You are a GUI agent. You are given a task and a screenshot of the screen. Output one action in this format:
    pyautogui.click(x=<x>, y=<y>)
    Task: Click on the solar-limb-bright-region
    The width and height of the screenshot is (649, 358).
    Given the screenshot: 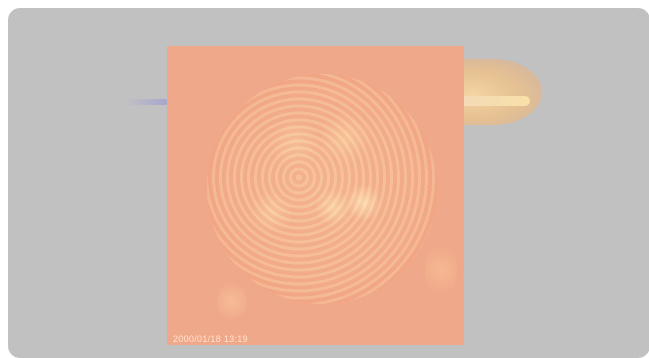 What is the action you would take?
    pyautogui.click(x=441, y=270)
    